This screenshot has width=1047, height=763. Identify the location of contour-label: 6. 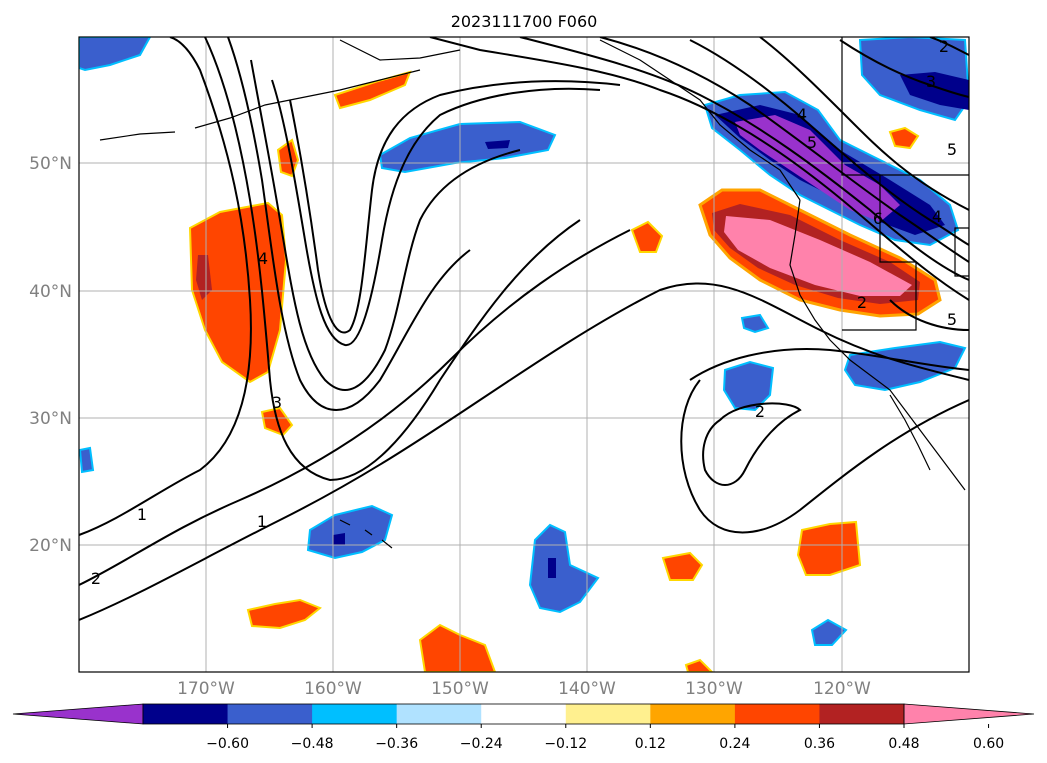
(878, 218).